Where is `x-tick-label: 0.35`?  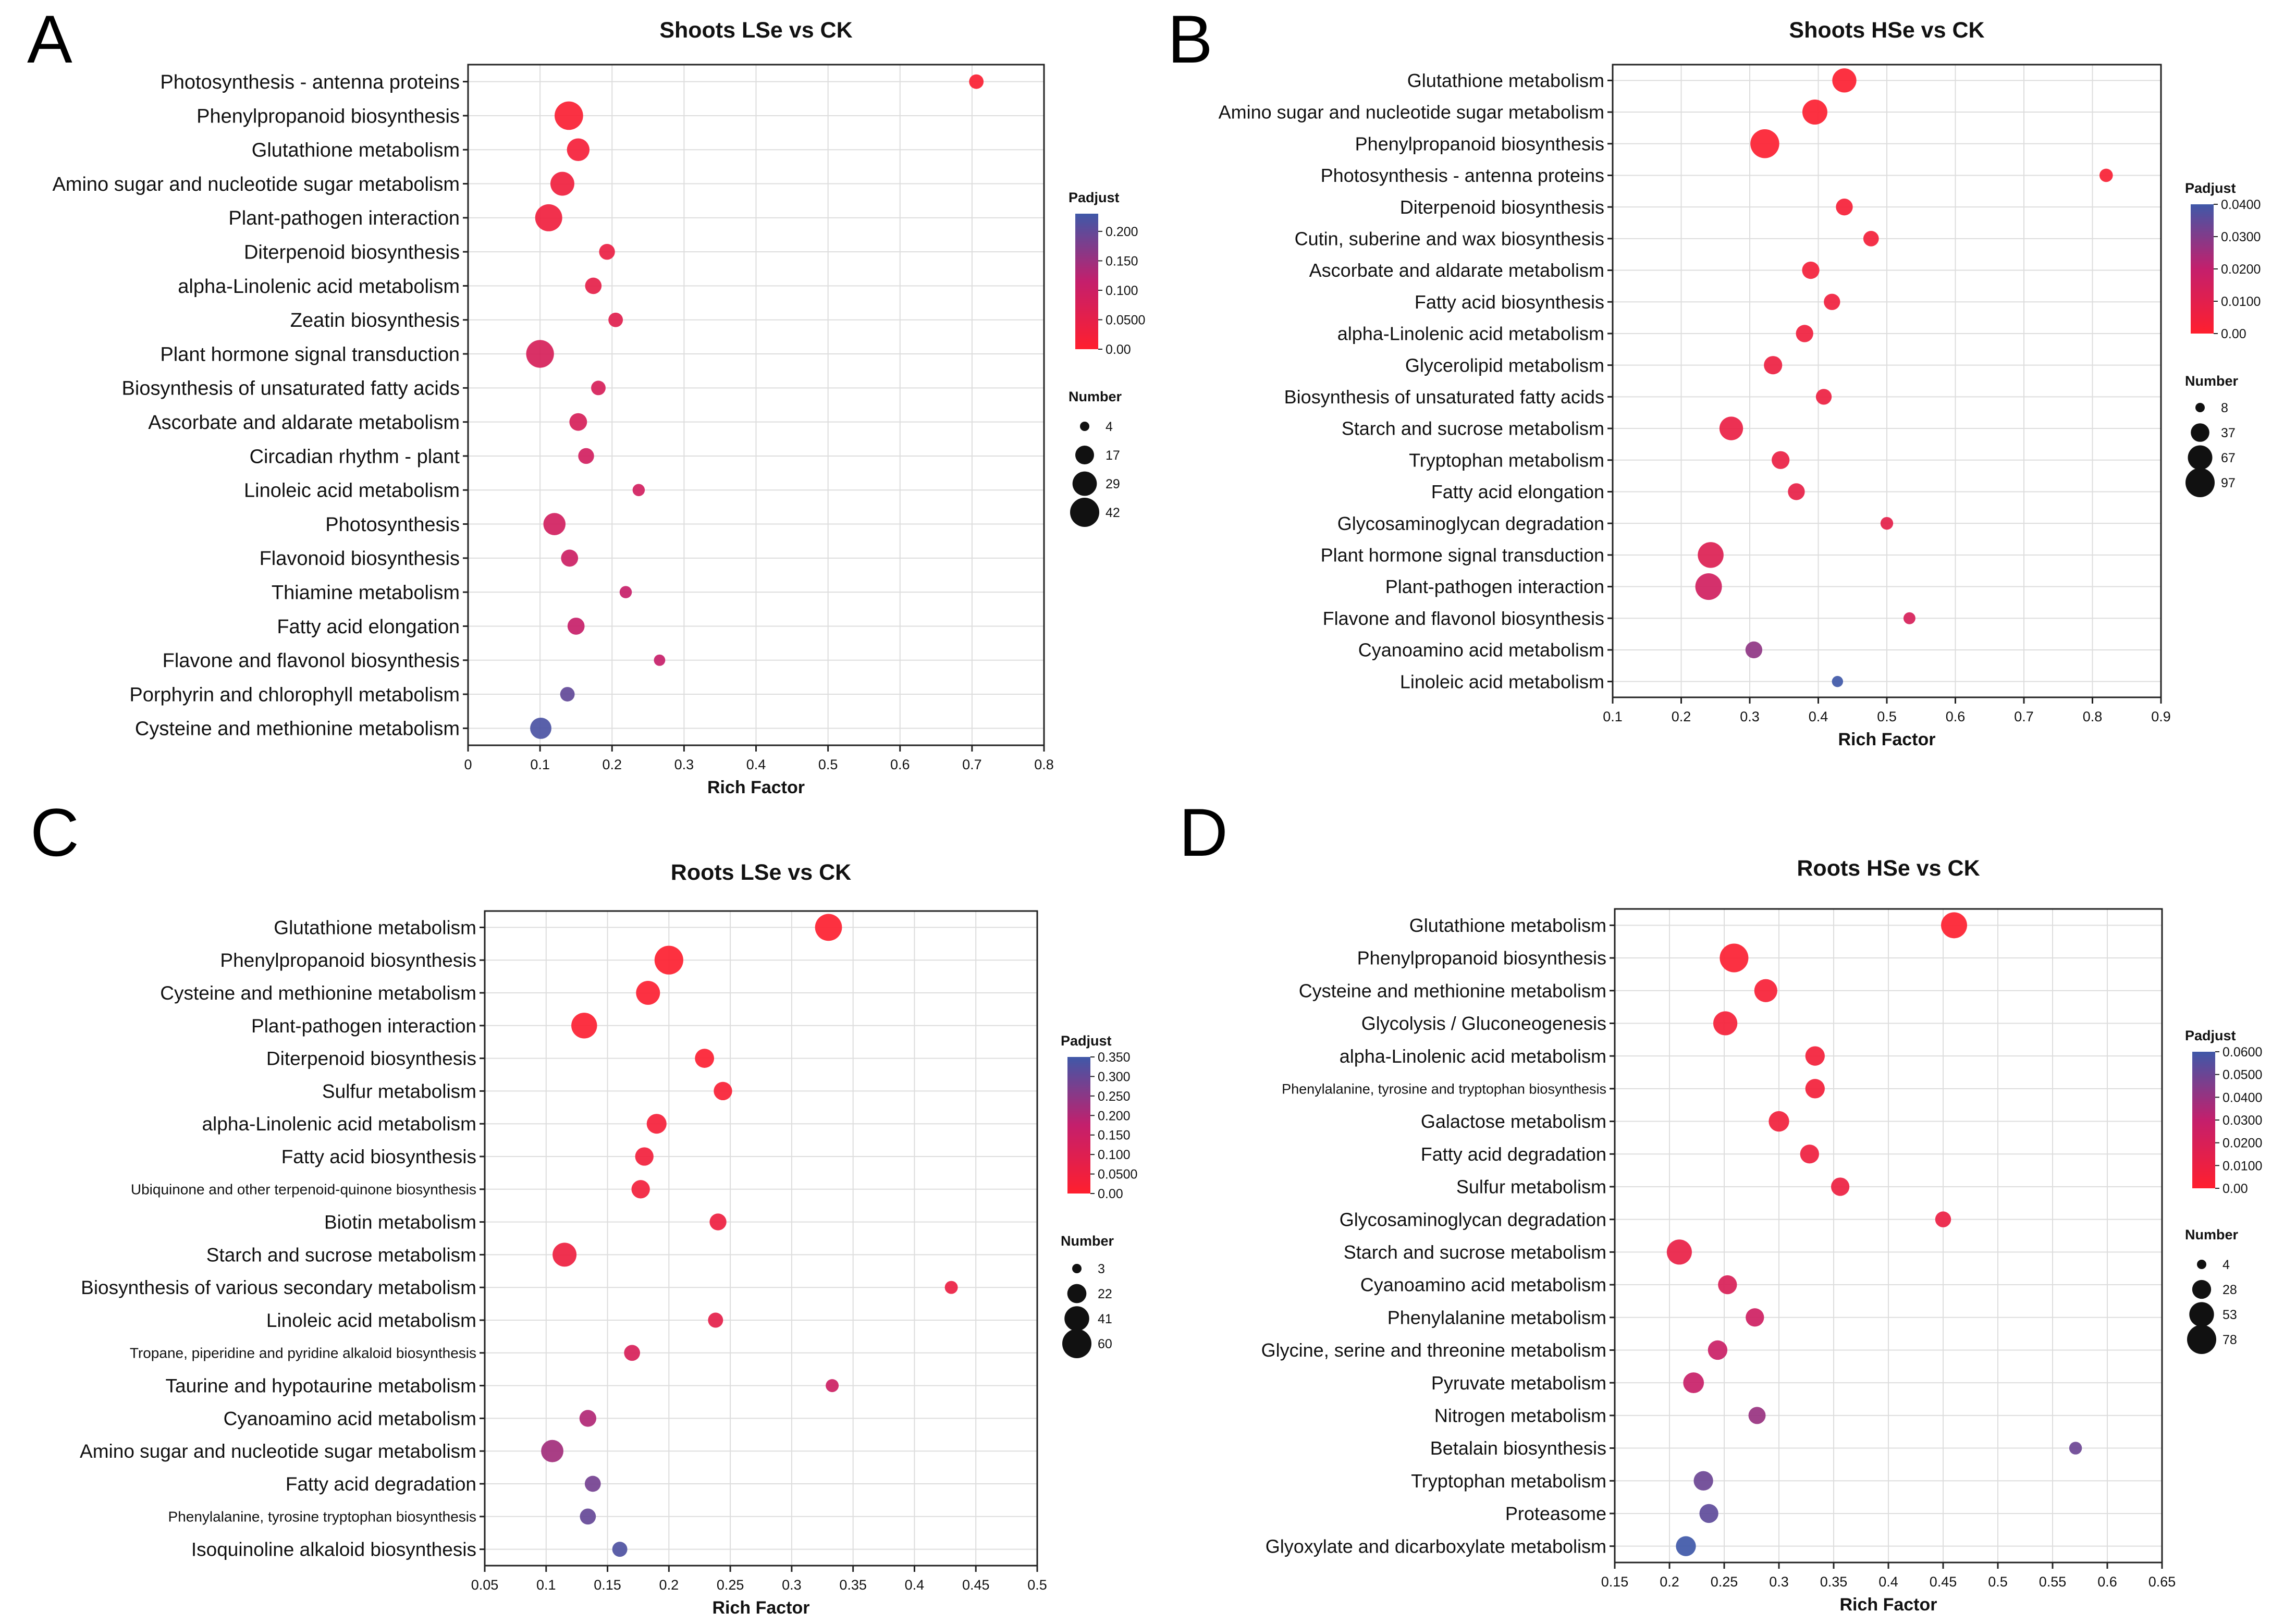
x-tick-label: 0.35 is located at coordinates (853, 1585).